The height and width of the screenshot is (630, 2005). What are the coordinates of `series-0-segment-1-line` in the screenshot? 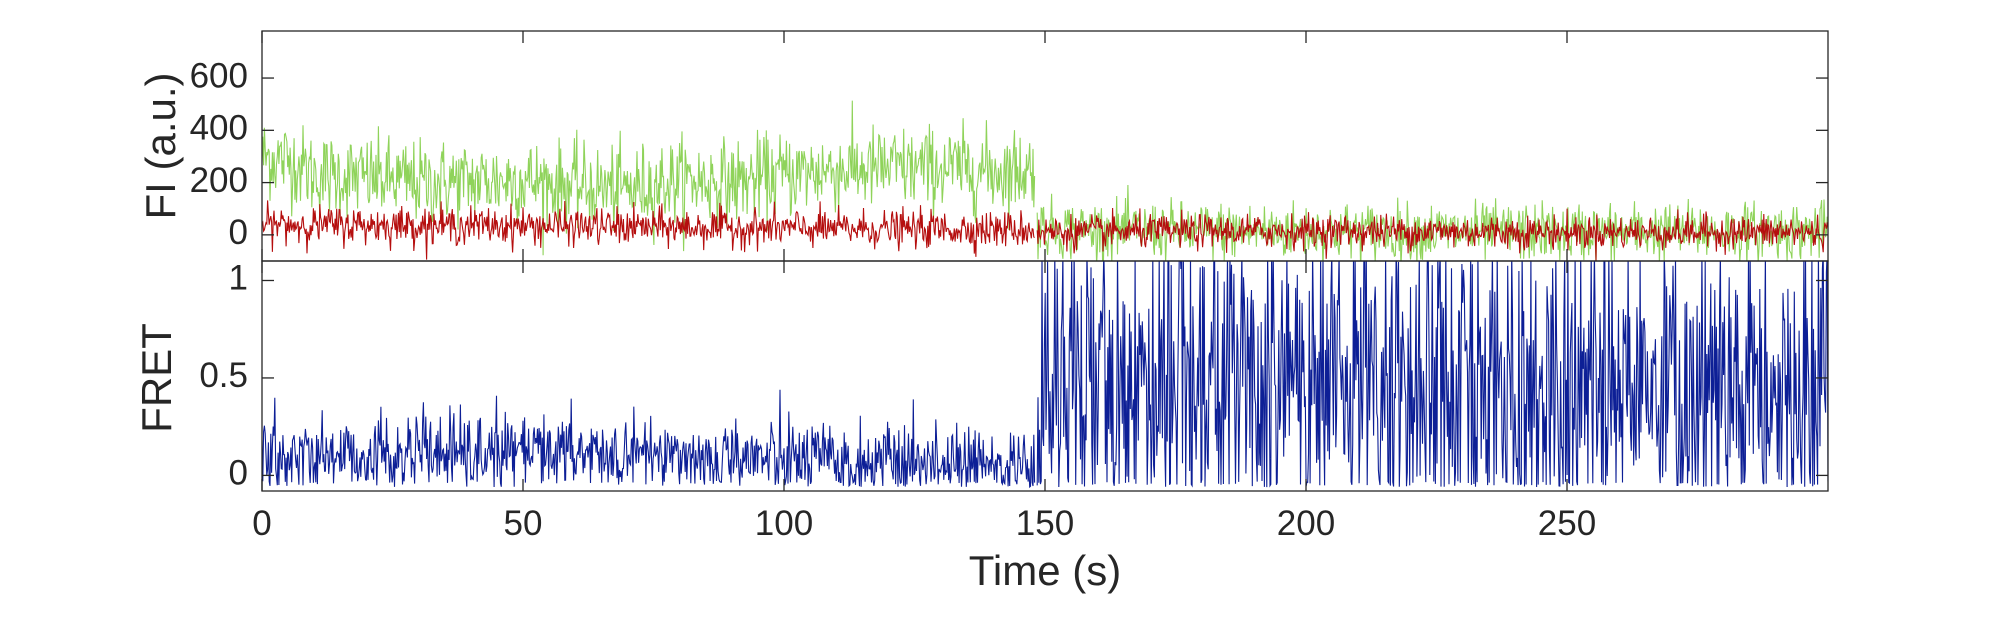 It's located at (1432, 374).